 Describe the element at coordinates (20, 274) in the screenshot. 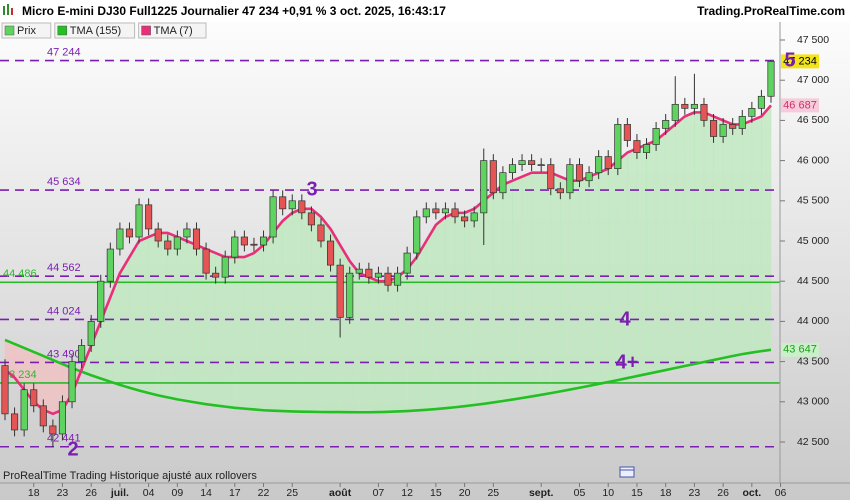

I see `level-label: 44 486` at that location.